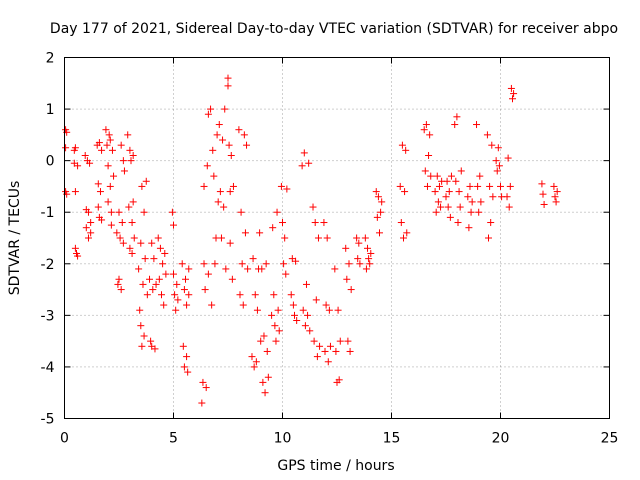 Image resolution: width=640 pixels, height=480 pixels. I want to click on y-tick-label: 2, so click(50, 59).